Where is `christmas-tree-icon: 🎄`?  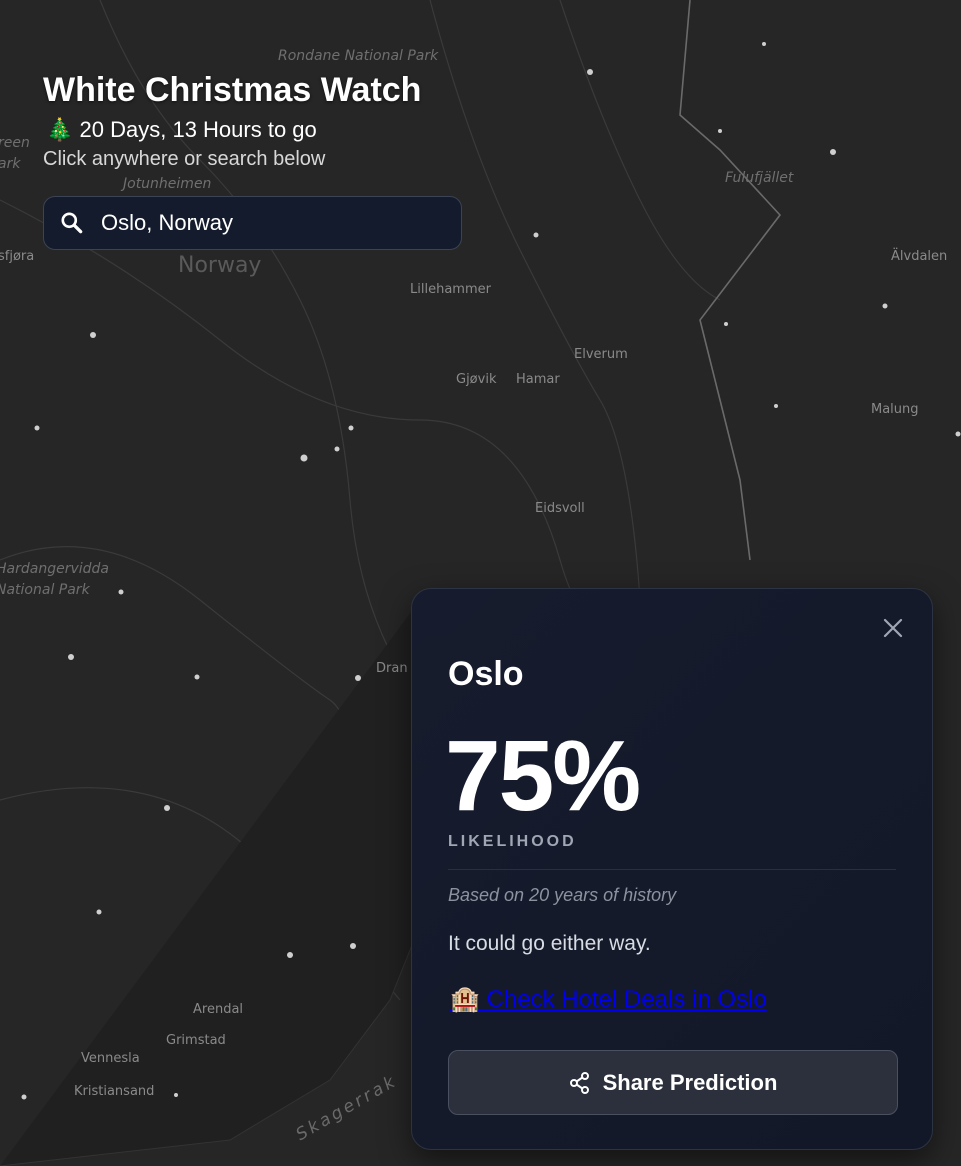 christmas-tree-icon: 🎄 is located at coordinates (60, 129).